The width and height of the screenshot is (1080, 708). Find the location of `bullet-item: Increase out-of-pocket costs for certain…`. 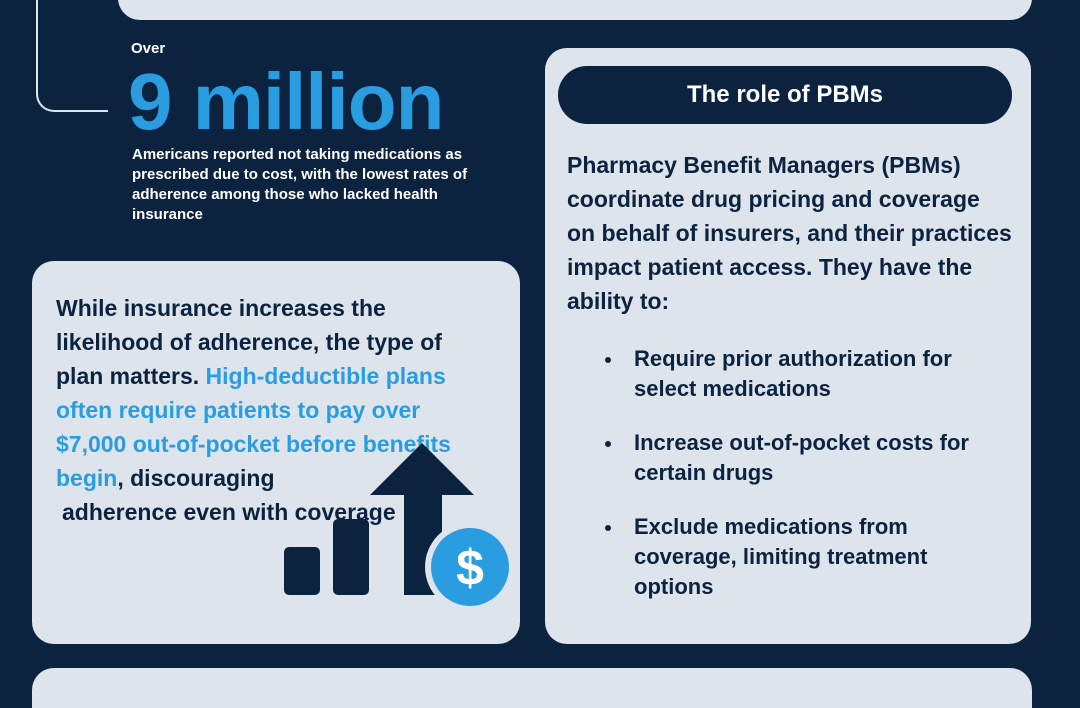

bullet-item: Increase out-of-pocket costs for certain… is located at coordinates (795, 458).